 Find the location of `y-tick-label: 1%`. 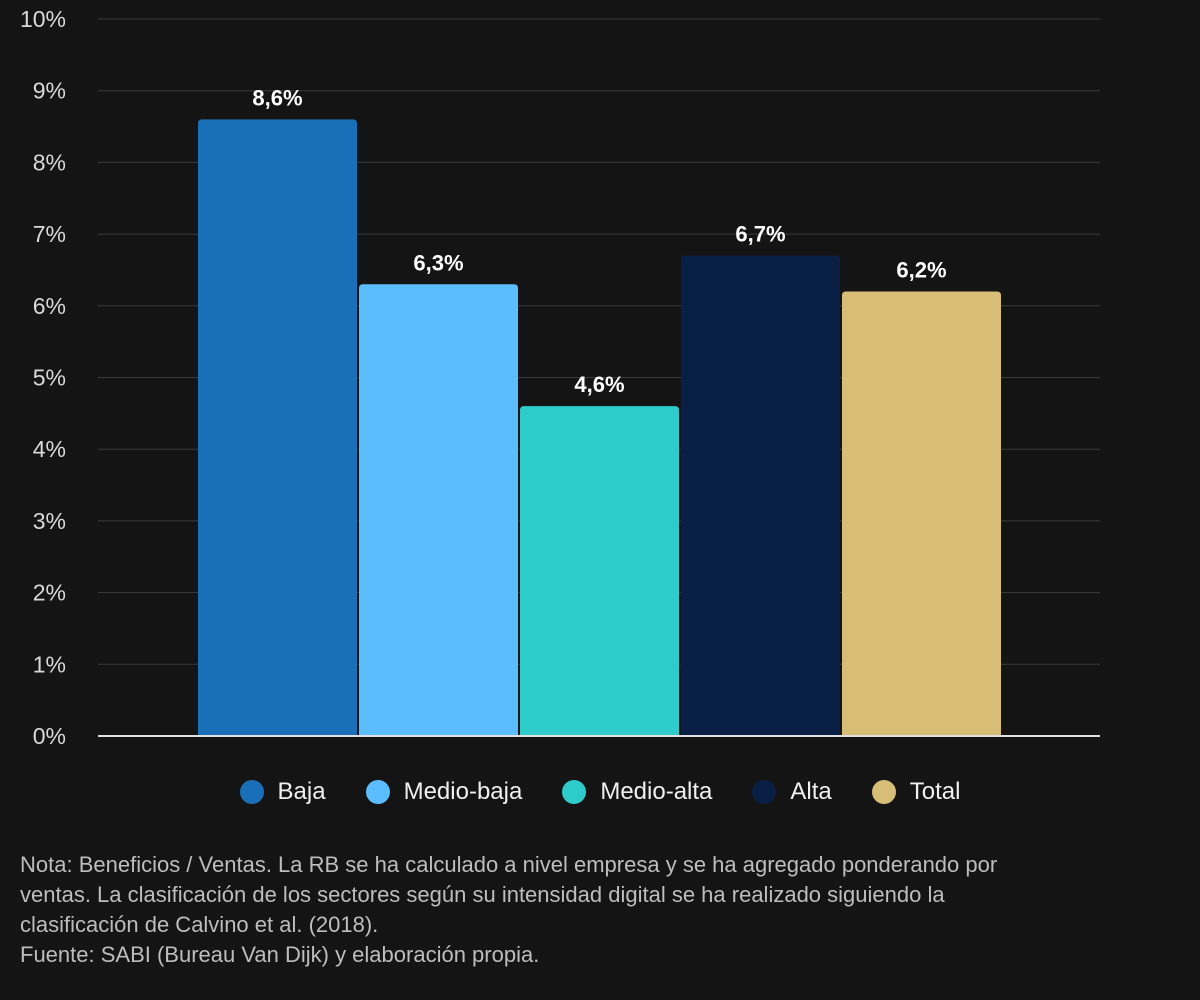

y-tick-label: 1% is located at coordinates (49, 664).